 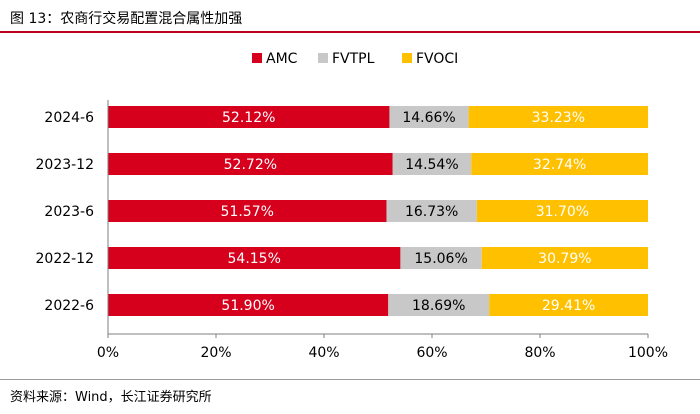 I want to click on data-label-amc-2024-6: 52.12%, so click(x=248, y=118).